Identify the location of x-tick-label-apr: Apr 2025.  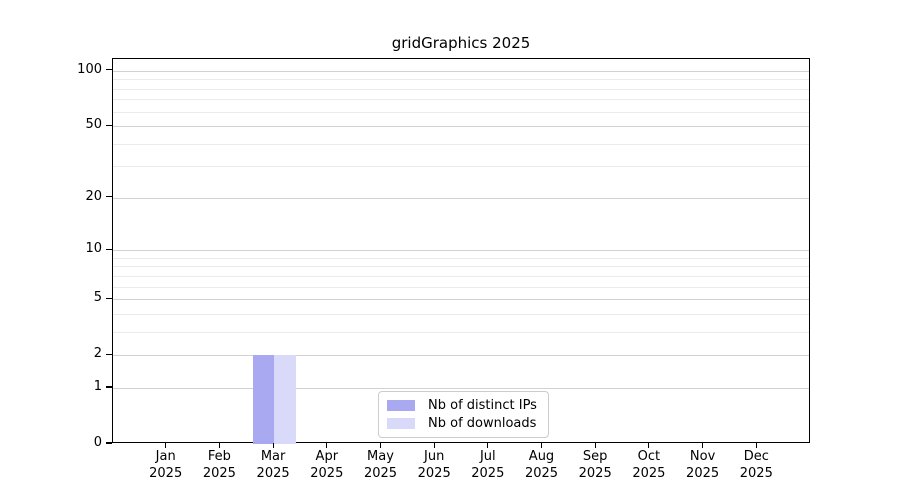
(327, 465).